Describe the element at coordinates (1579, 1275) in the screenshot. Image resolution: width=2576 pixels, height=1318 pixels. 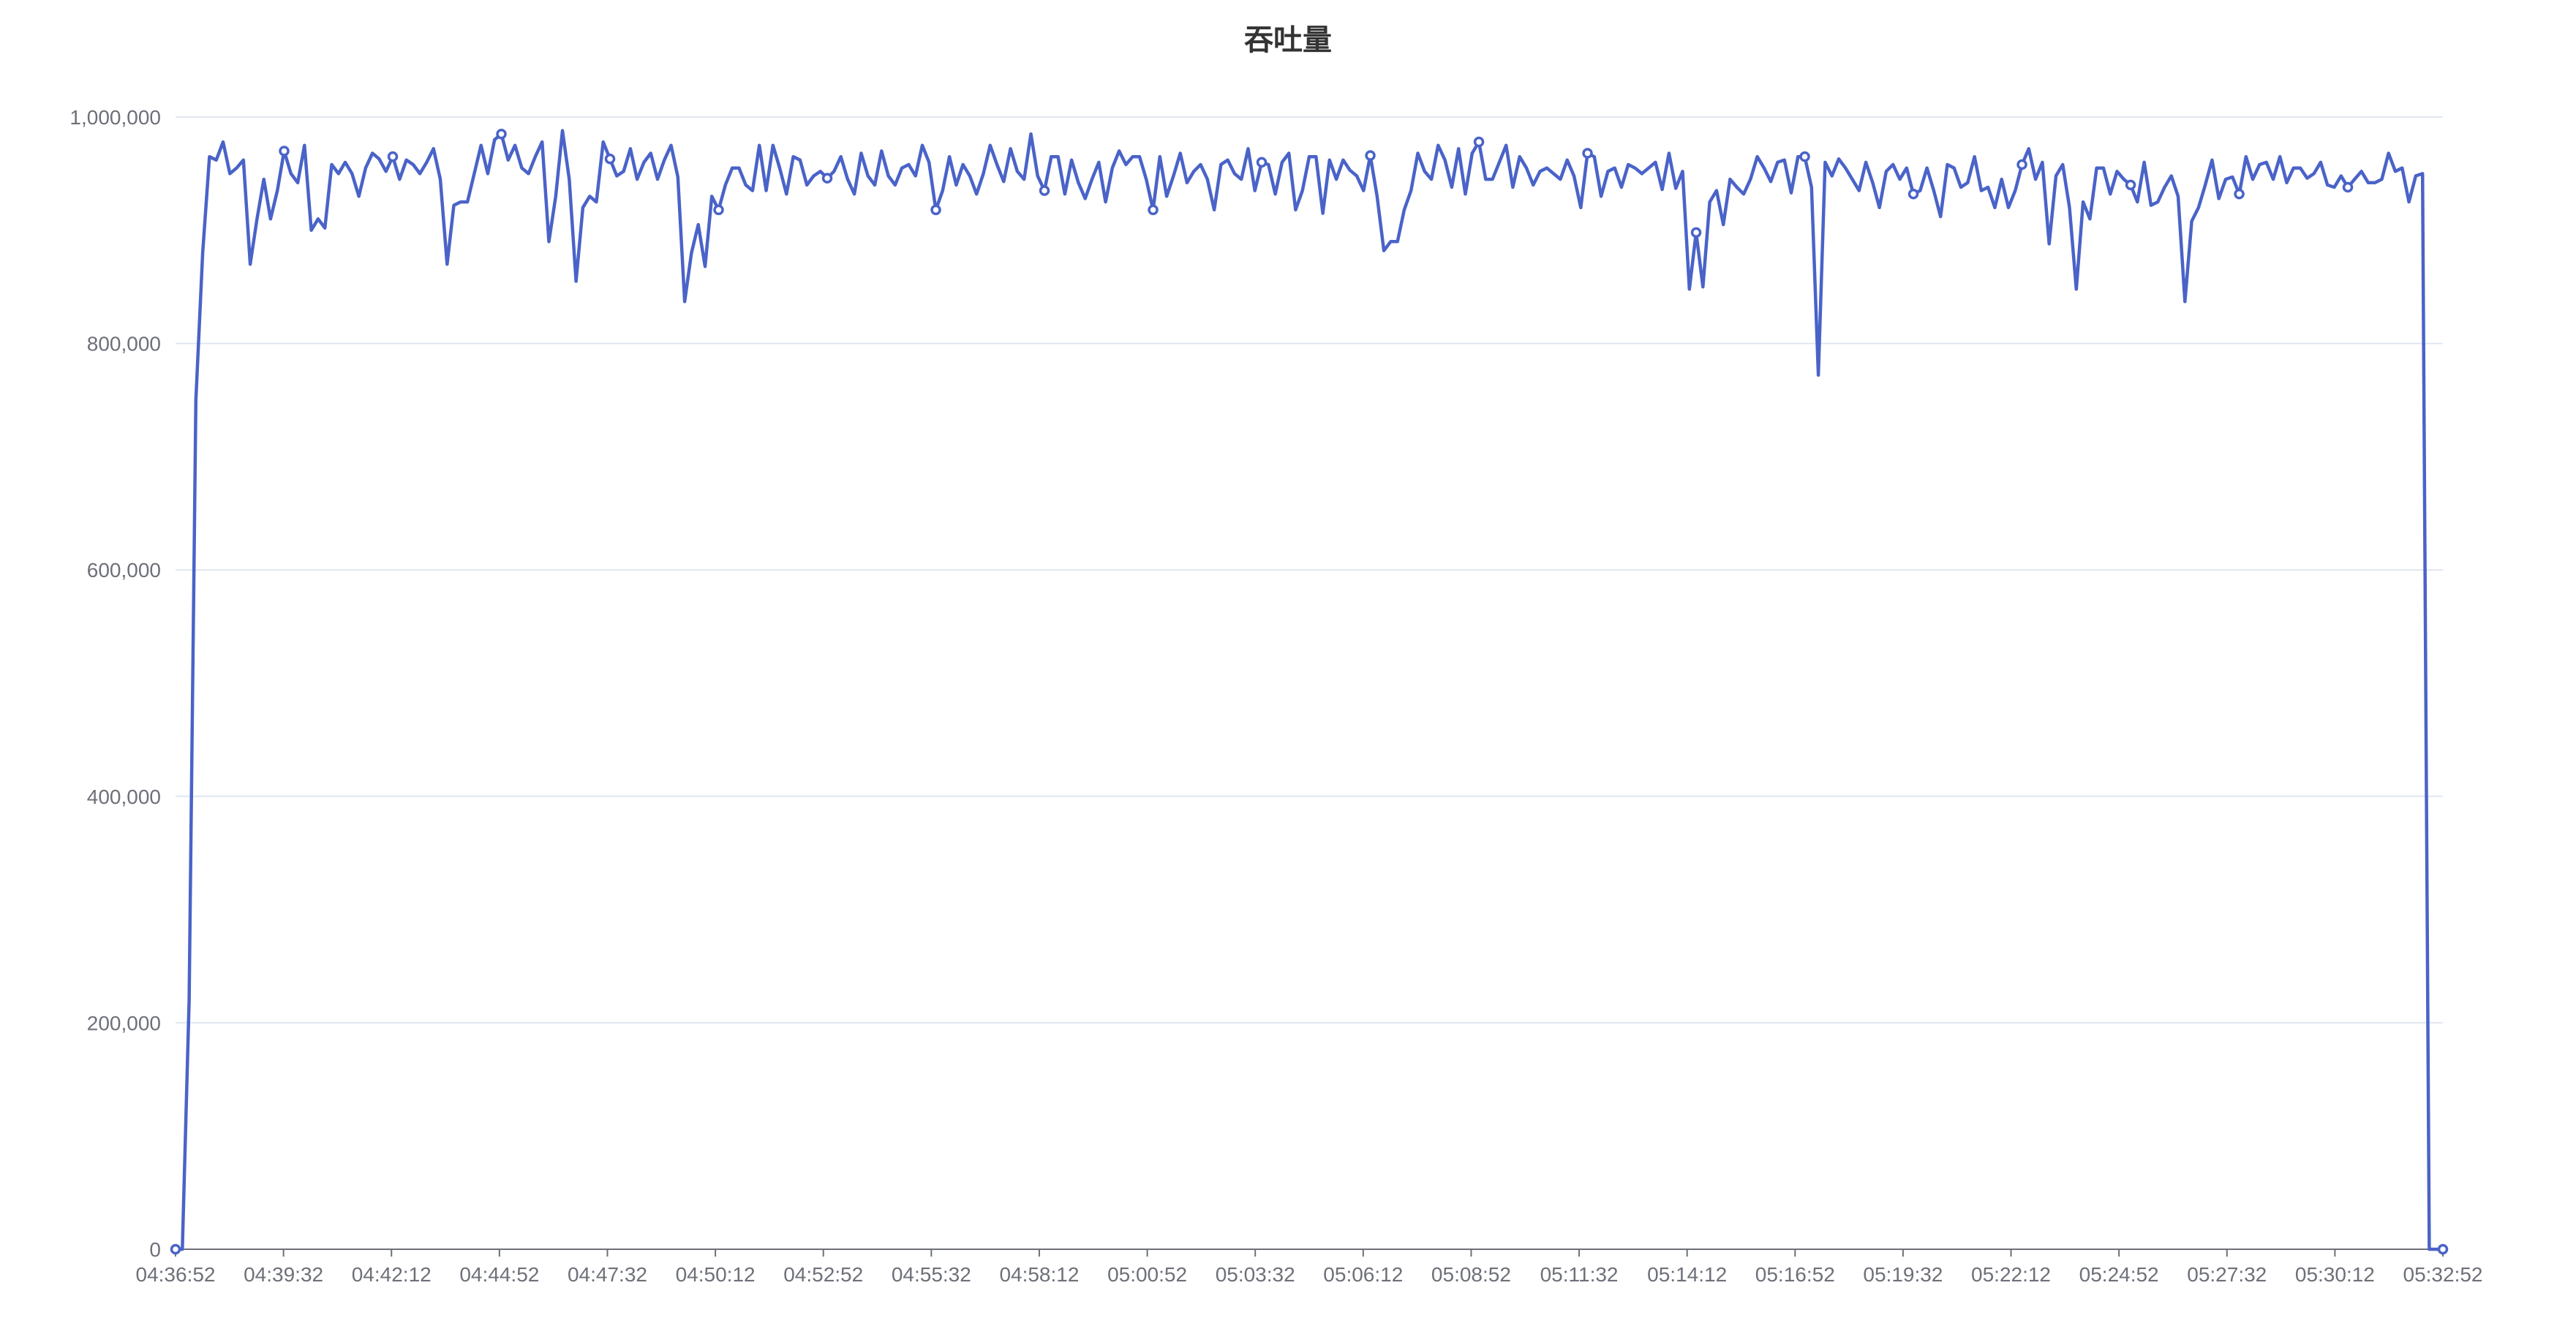
I see `x-tick-label: 05:11:32` at that location.